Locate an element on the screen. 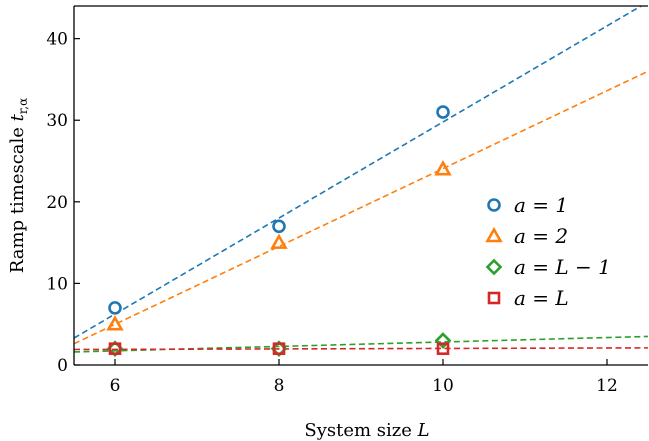 The height and width of the screenshot is (441, 649). y-tick-label: 40 is located at coordinates (57, 40).